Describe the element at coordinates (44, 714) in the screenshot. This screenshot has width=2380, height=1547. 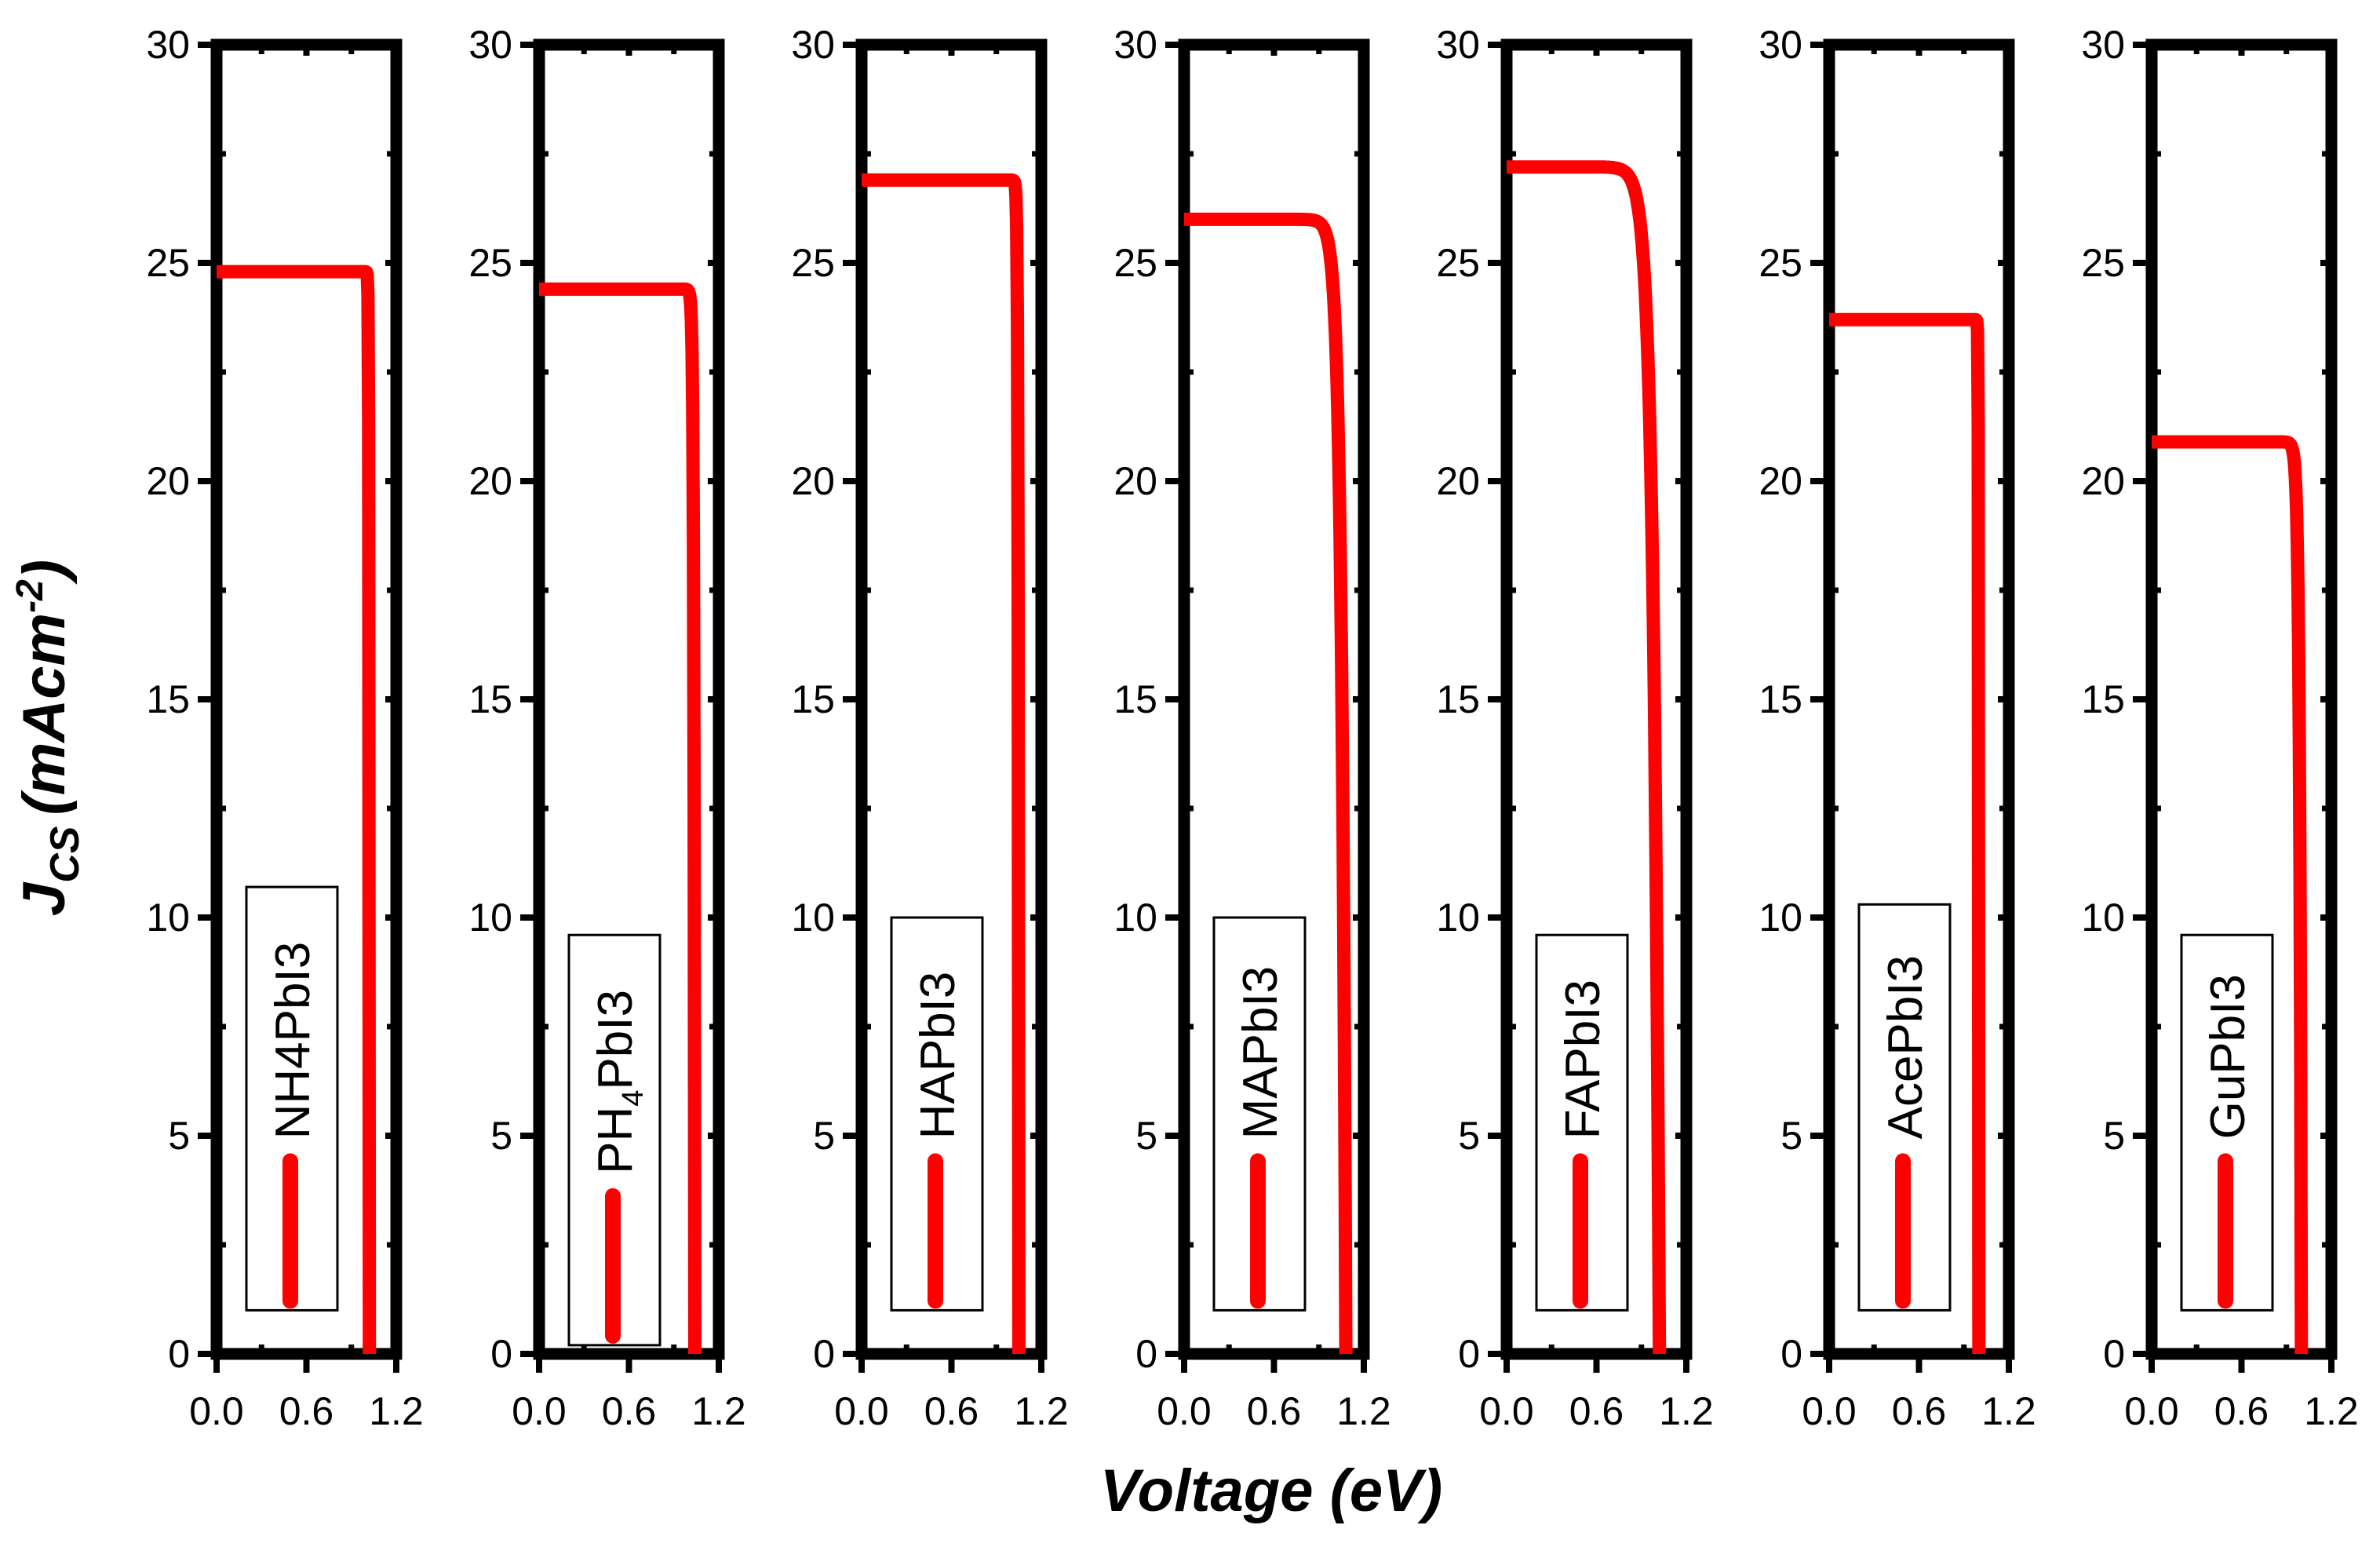
I see `y-axis-title-unit: (mAcm` at that location.